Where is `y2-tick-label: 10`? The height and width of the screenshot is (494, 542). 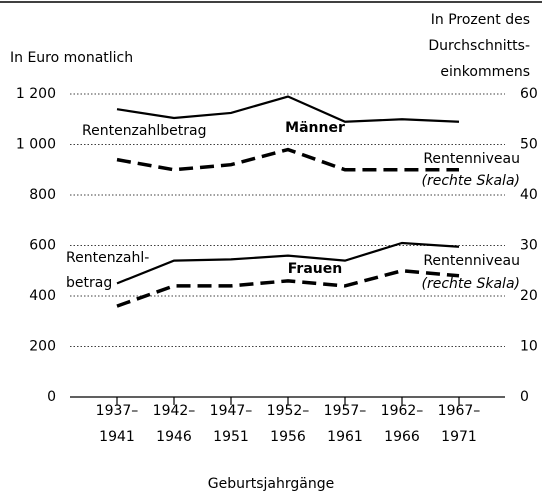 y2-tick-label: 10 is located at coordinates (529, 347).